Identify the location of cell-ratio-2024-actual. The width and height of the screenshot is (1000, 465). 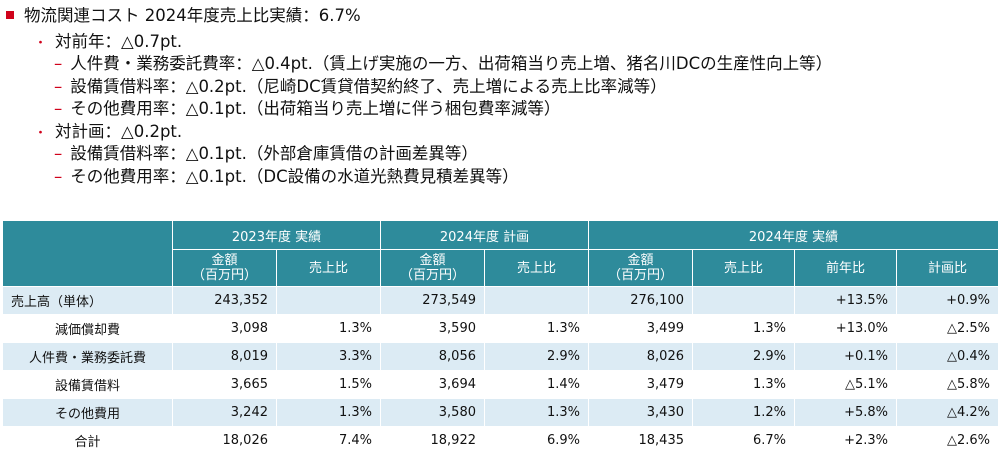
(743, 300).